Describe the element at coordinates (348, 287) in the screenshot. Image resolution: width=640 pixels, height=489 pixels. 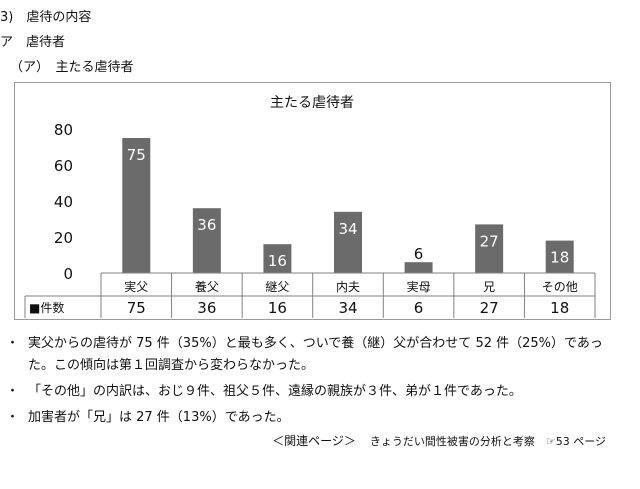
I see `category-label: 内夫` at that location.